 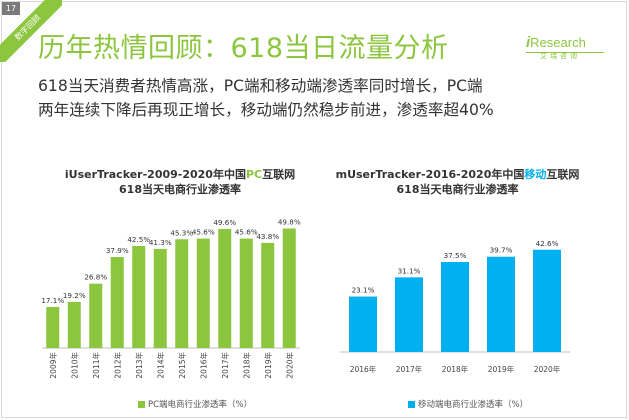 I want to click on page-number: 17, so click(x=11, y=8).